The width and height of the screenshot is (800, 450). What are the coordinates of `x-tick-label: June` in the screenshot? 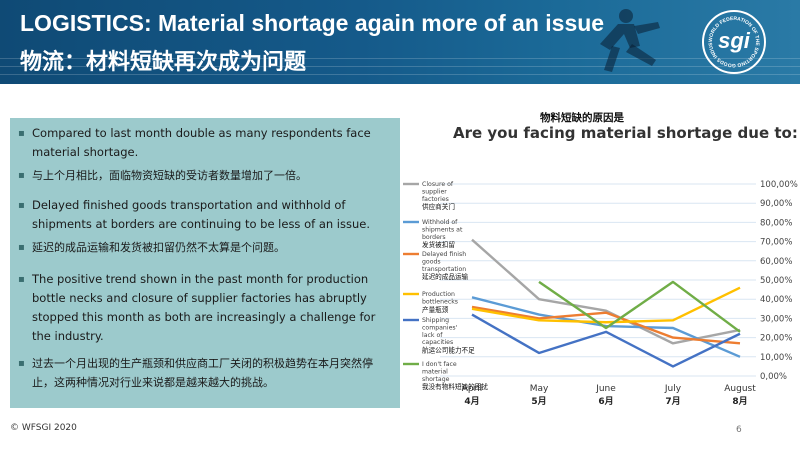 It's located at (605, 389).